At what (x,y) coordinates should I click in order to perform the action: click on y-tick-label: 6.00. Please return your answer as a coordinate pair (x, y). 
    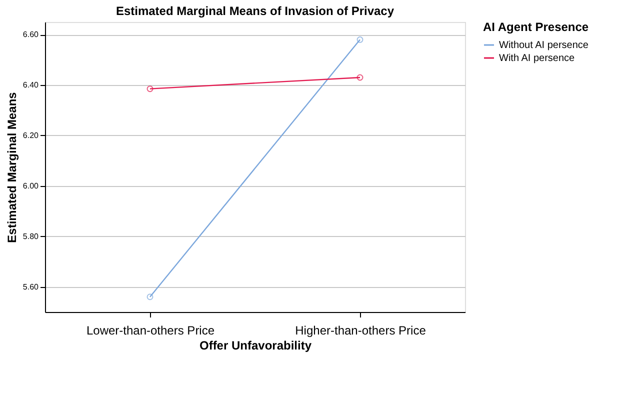
    Looking at the image, I should click on (31, 185).